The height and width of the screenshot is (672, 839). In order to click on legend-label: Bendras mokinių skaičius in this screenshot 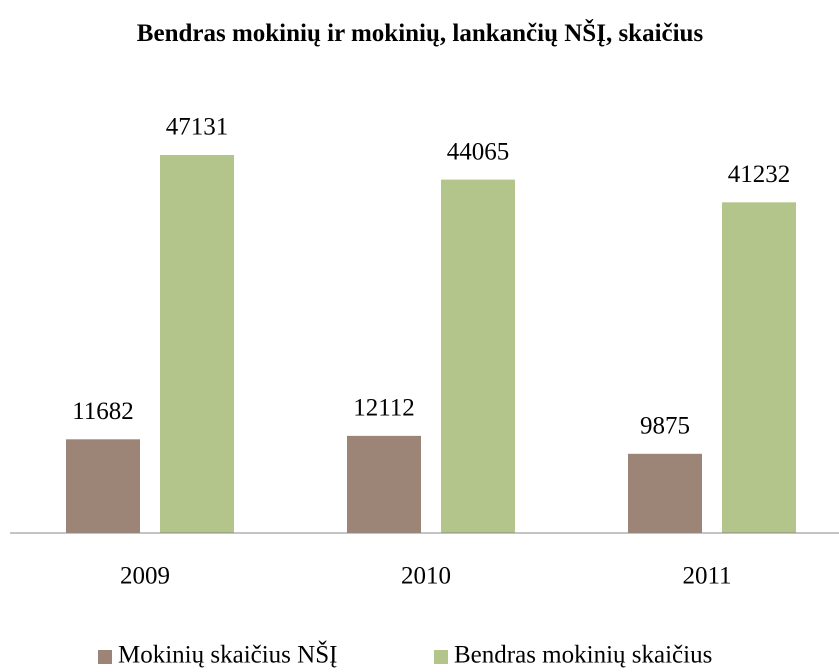, I will do `click(583, 655)`.